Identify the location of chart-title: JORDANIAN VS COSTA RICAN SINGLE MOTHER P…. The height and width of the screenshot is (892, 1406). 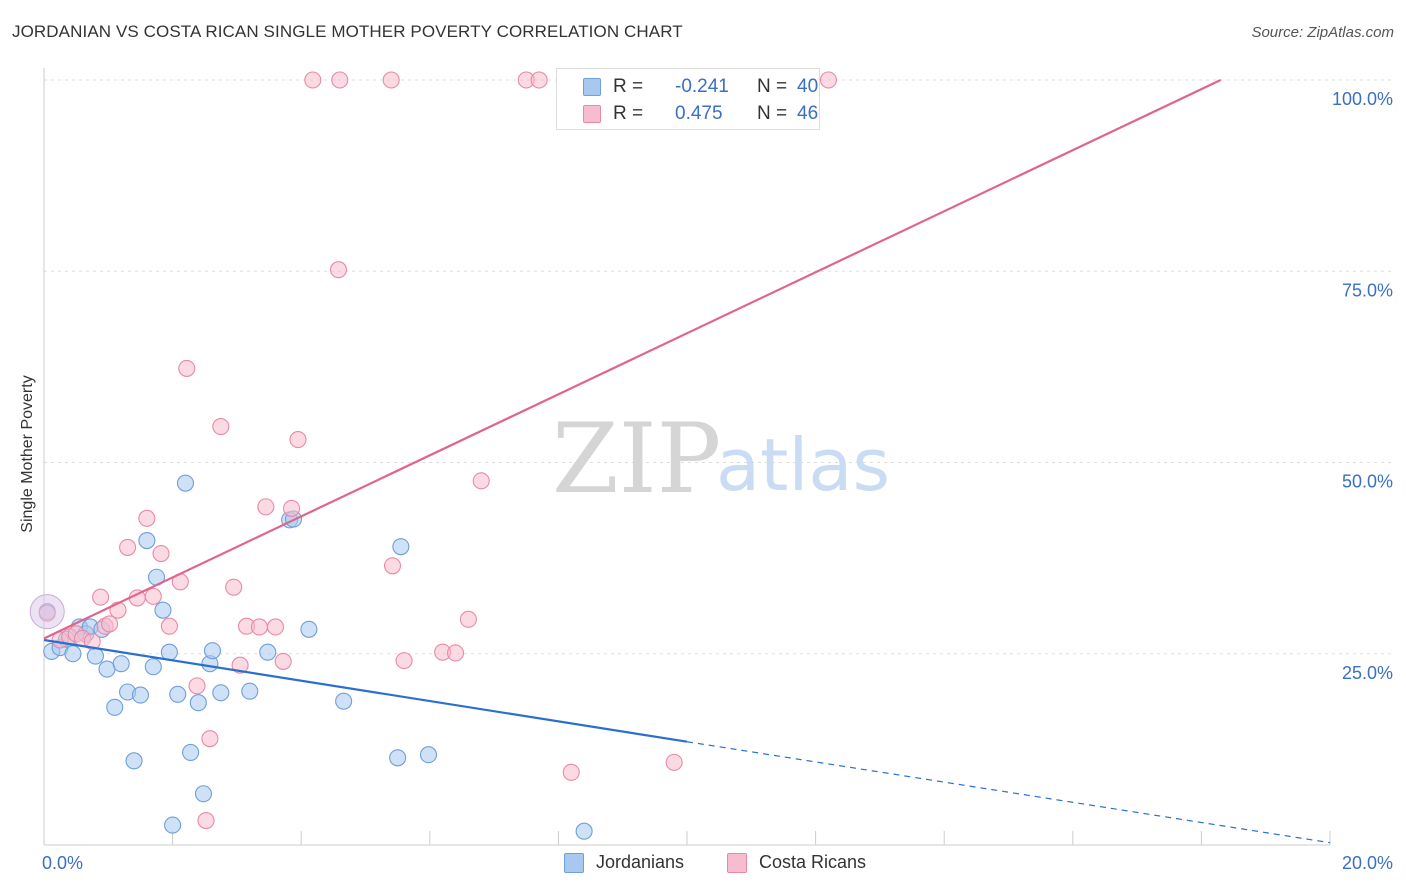
(347, 31).